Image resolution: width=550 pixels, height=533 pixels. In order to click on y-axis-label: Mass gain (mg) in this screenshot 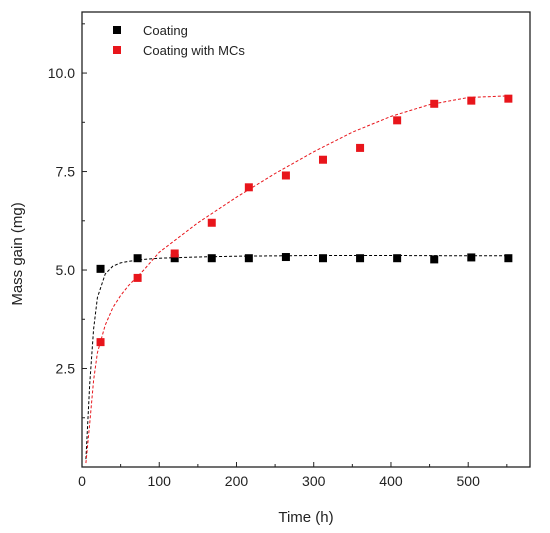, I will do `click(17, 253)`.